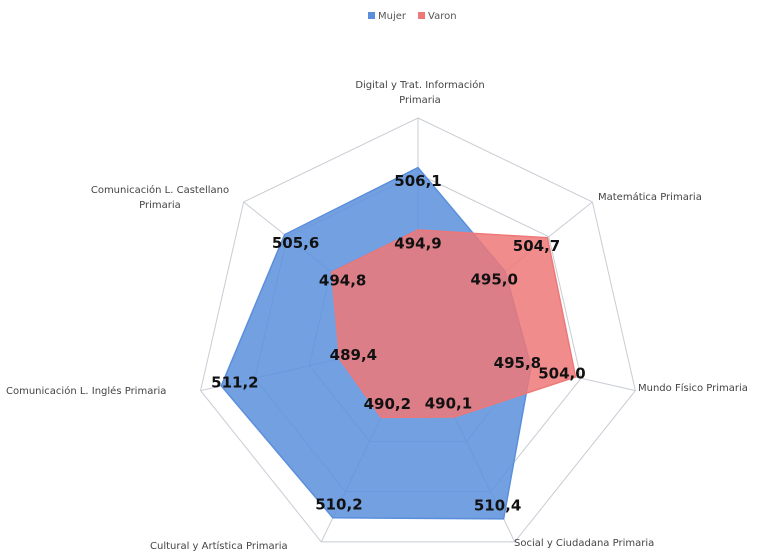 The width and height of the screenshot is (776, 554). I want to click on value-label: 490,2, so click(387, 404).